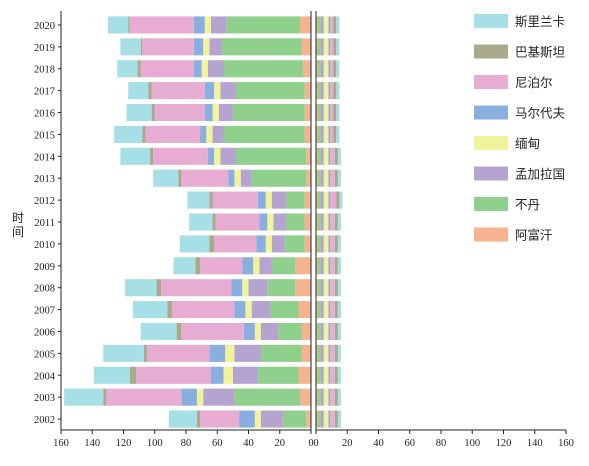 The image size is (589, 466). I want to click on y-tick-label: 2008, so click(44, 289).